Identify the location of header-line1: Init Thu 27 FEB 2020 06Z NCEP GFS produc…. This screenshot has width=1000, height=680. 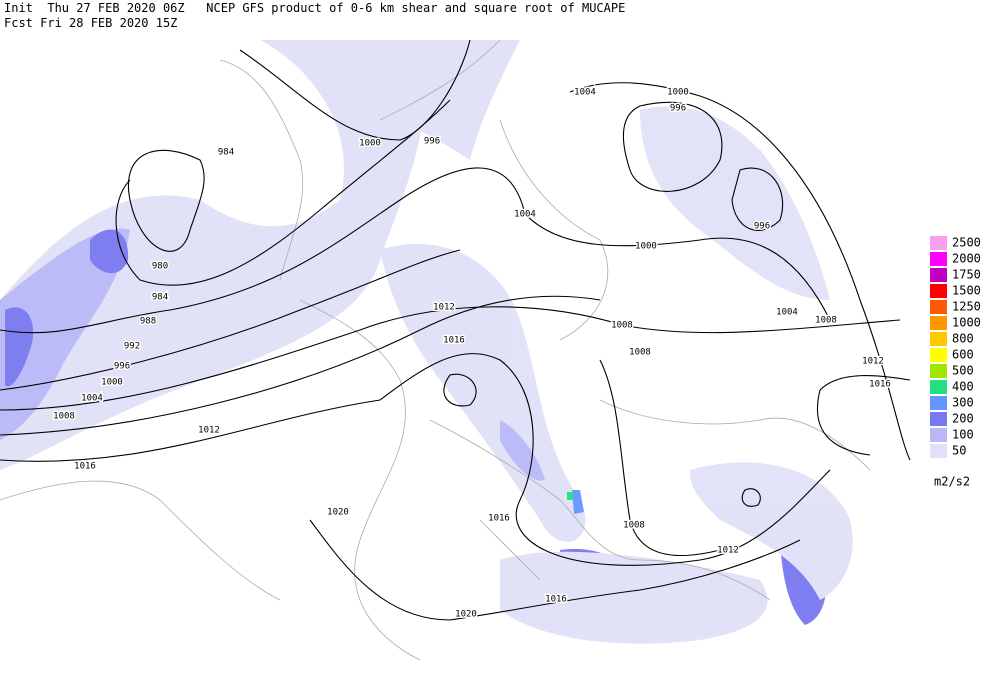
(314, 8).